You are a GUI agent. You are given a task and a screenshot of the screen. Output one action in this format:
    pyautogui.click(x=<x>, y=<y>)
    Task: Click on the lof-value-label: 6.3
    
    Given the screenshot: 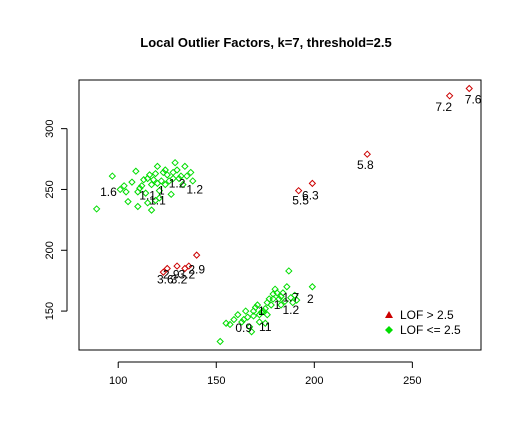 What is the action you would take?
    pyautogui.click(x=310, y=196)
    